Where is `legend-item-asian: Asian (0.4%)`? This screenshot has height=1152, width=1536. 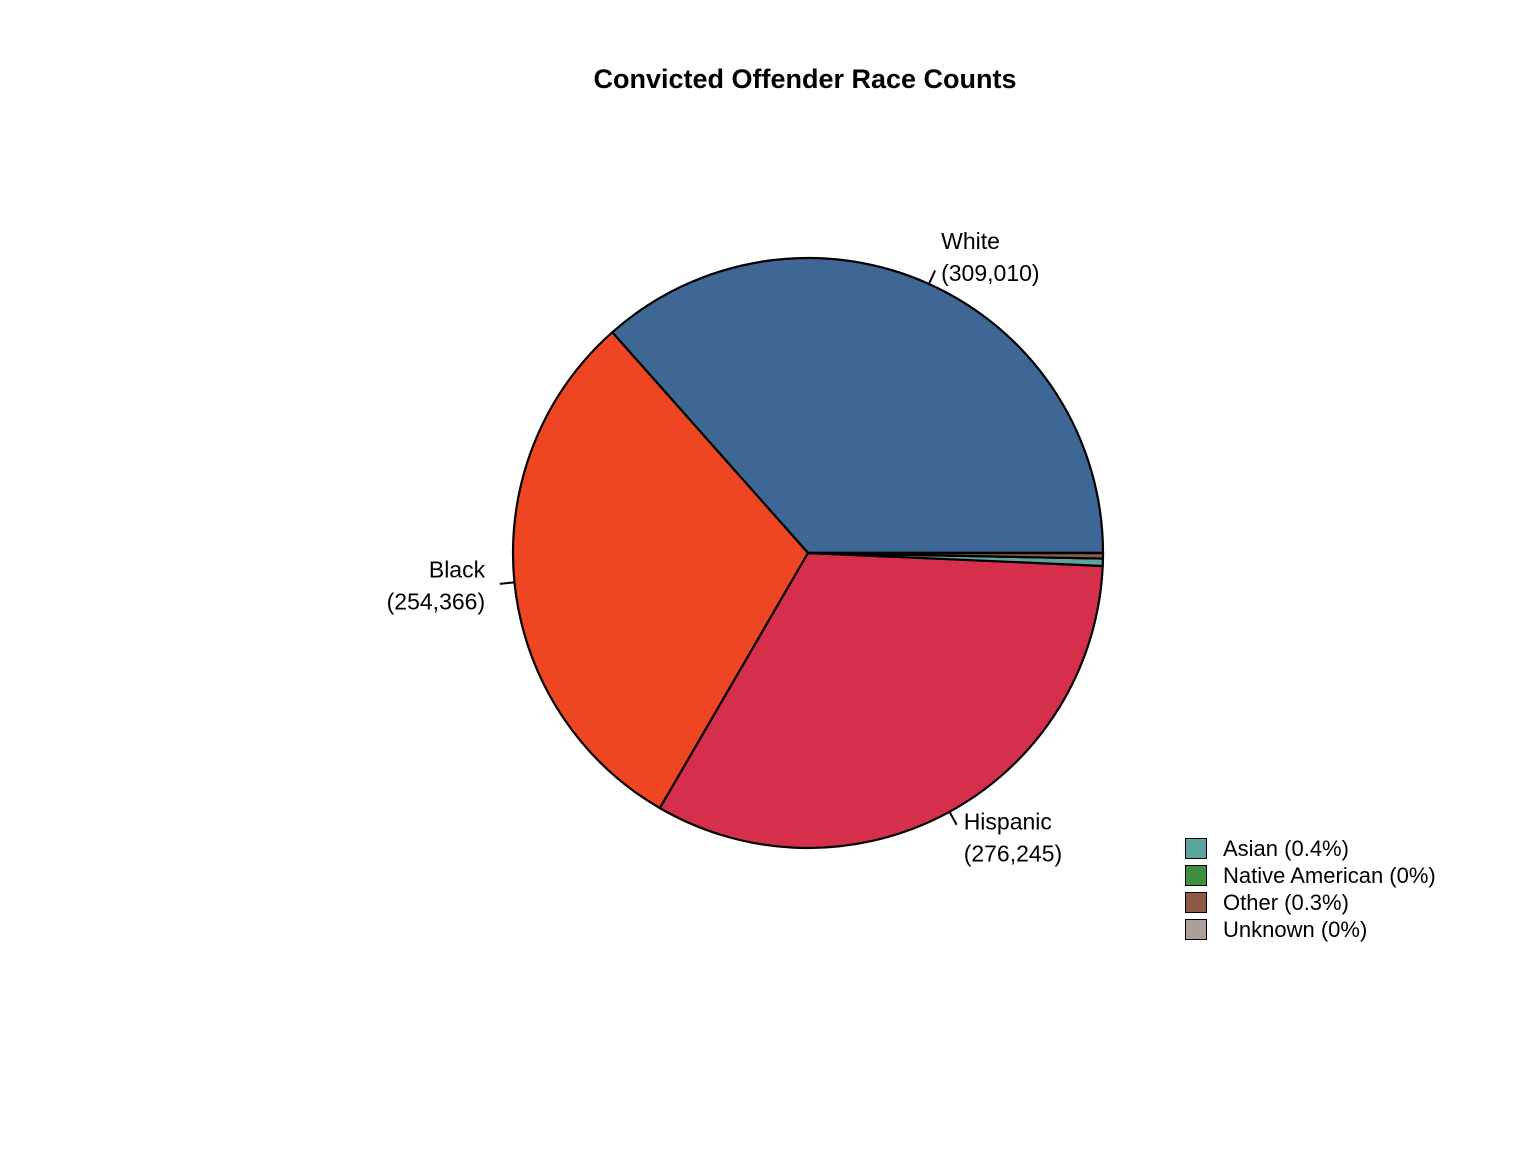
legend-item-asian: Asian (0.4%) is located at coordinates (1310, 848).